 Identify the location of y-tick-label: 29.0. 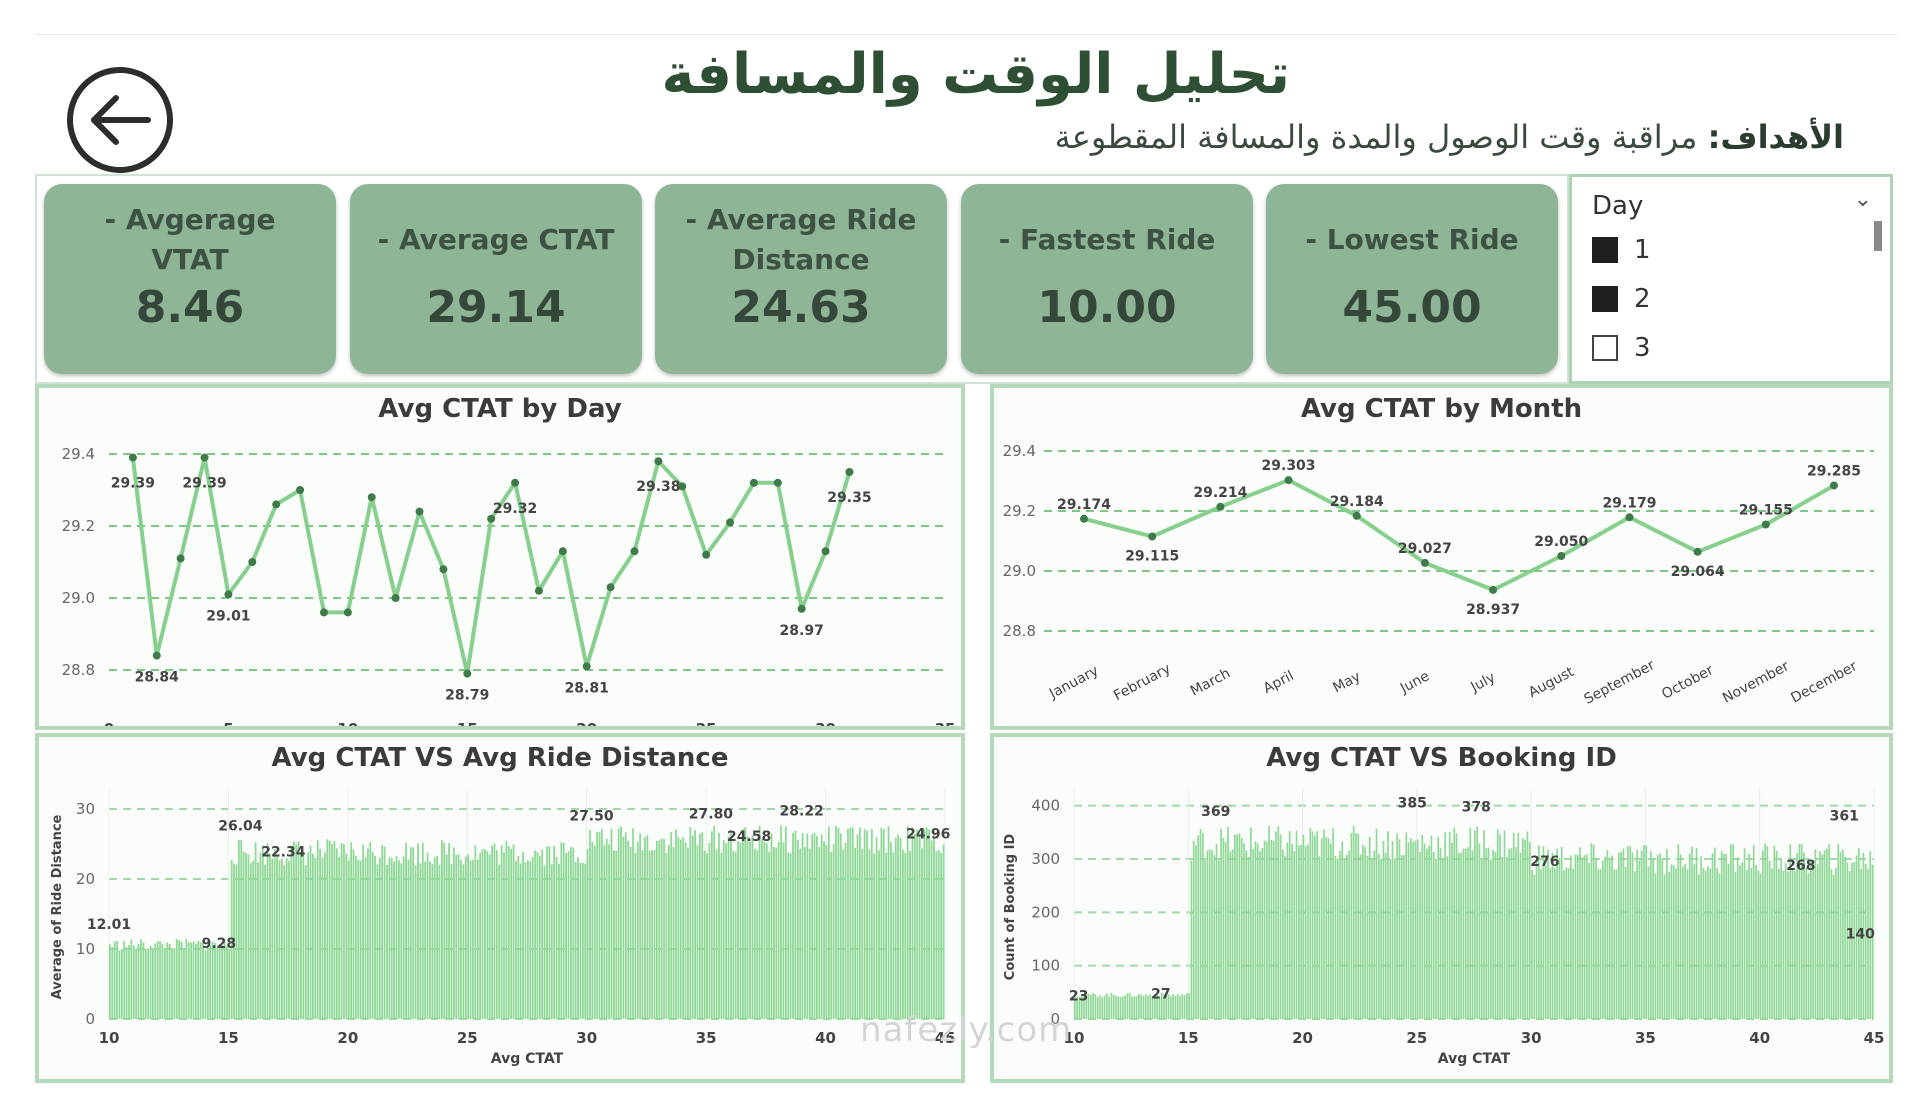
(1019, 571).